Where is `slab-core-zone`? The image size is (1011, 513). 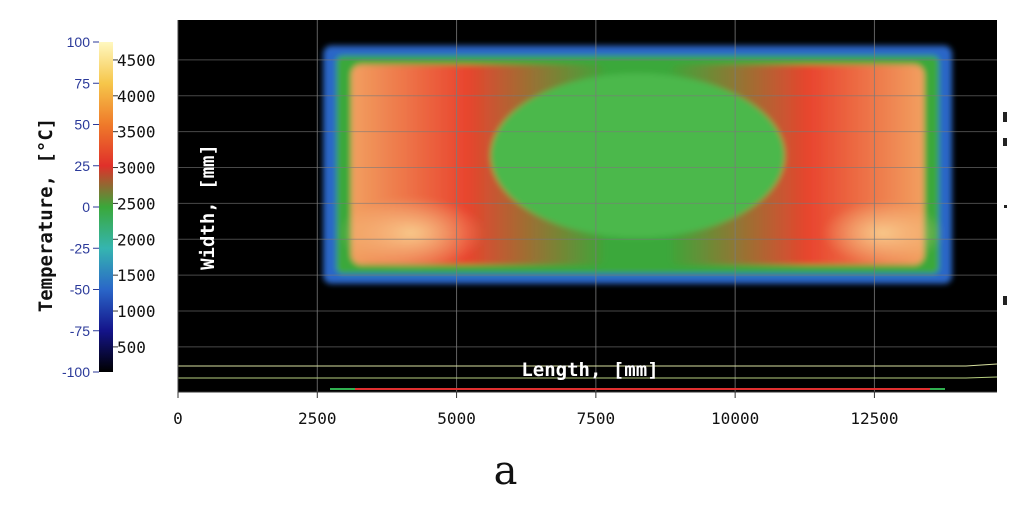 slab-core-zone is located at coordinates (637, 155).